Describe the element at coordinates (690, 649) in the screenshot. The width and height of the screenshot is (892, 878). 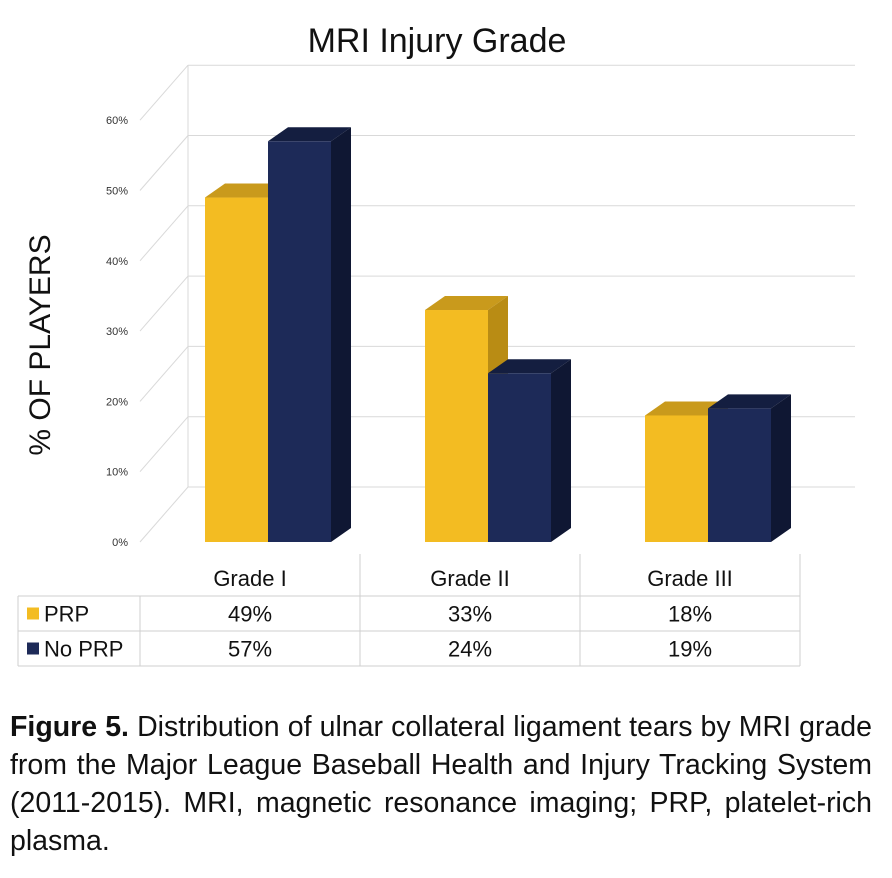
I see `data-label: 19%` at that location.